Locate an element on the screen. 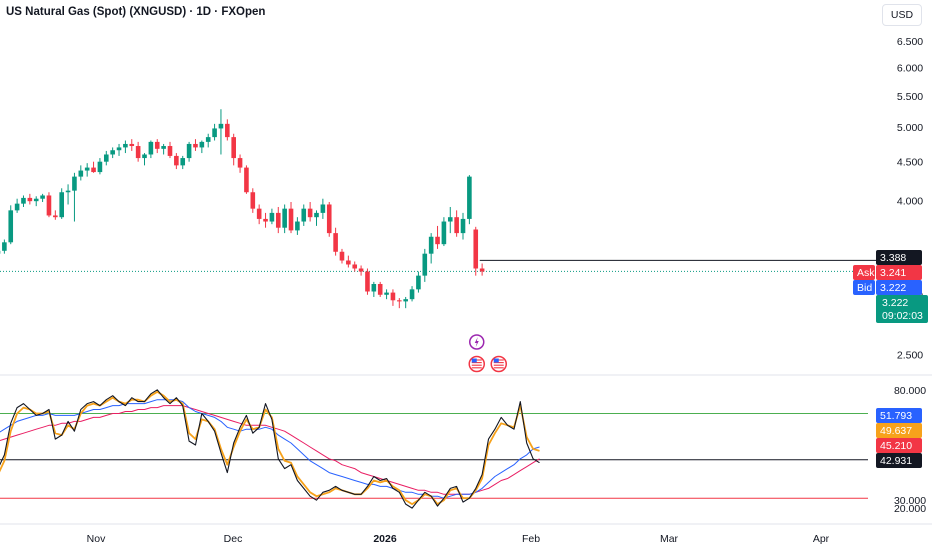 This screenshot has height=550, width=932. ask-label-tag: Ask is located at coordinates (866, 273).